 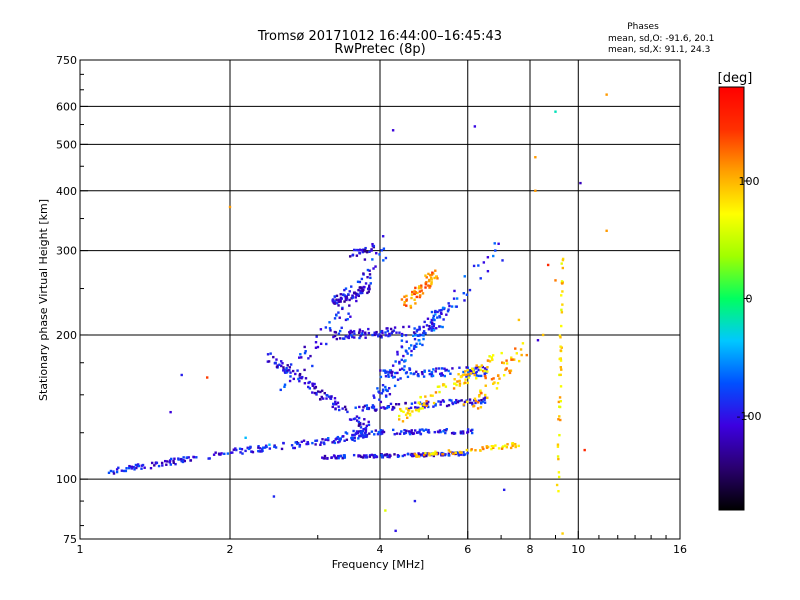 I want to click on x-axis: 1 2 4 6 8 10 16, so click(x=382, y=543).